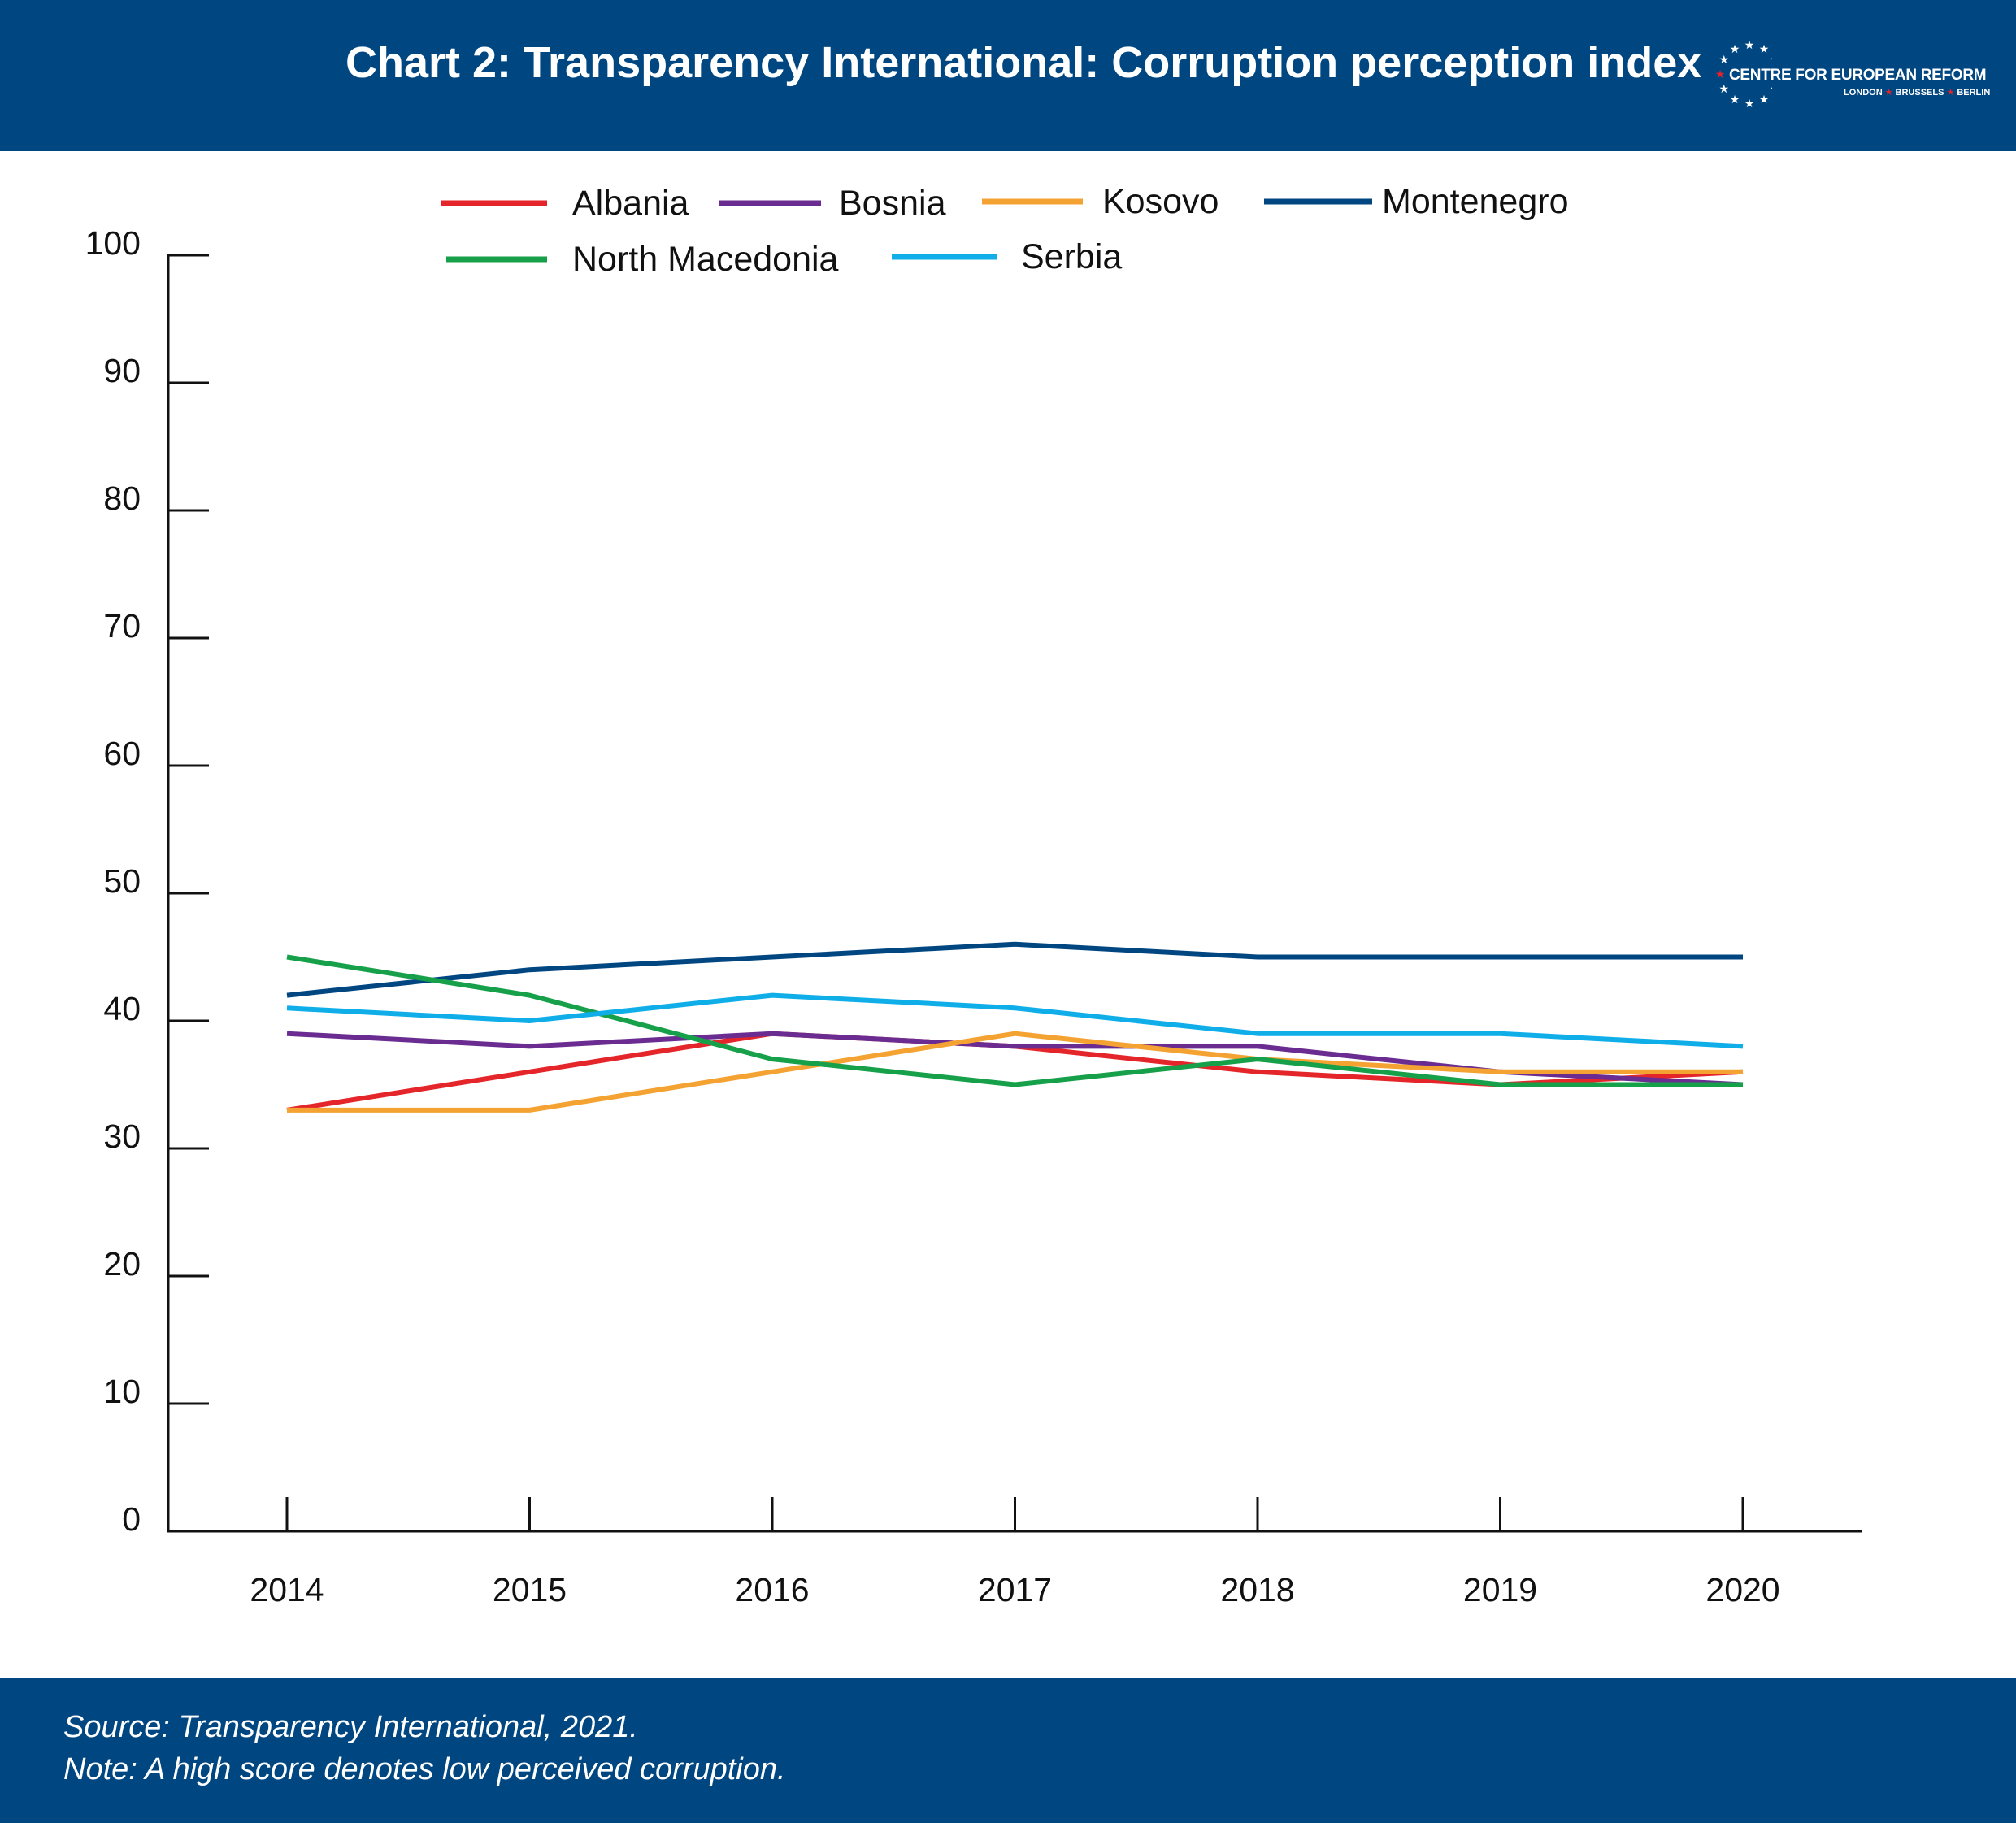  I want to click on series-line-serbia, so click(1015, 1021).